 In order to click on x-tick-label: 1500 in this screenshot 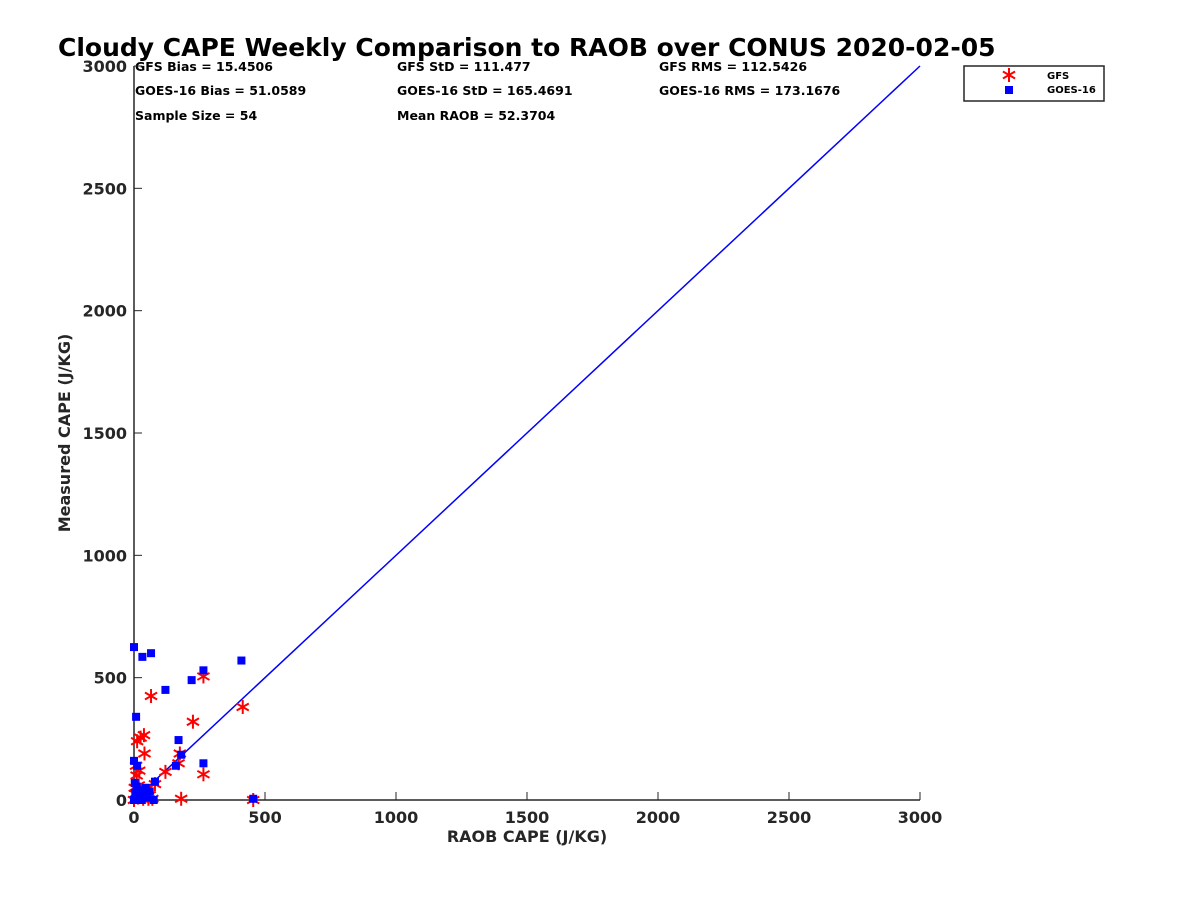, I will do `click(527, 817)`.